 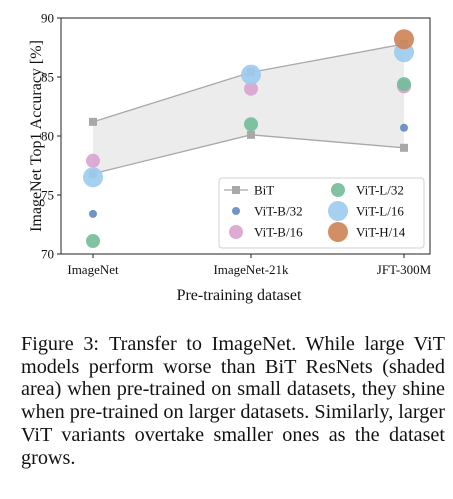 I want to click on y-tick-label-85: 85, so click(x=47, y=77).